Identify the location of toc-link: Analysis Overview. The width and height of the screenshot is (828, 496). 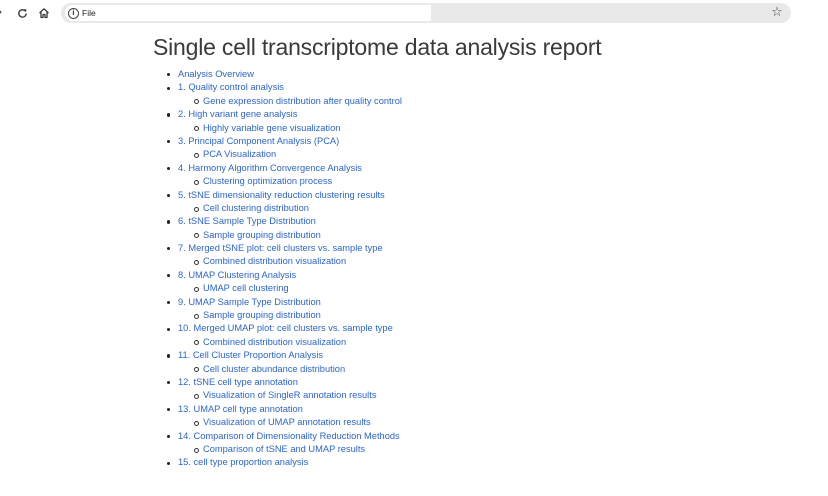
(216, 74).